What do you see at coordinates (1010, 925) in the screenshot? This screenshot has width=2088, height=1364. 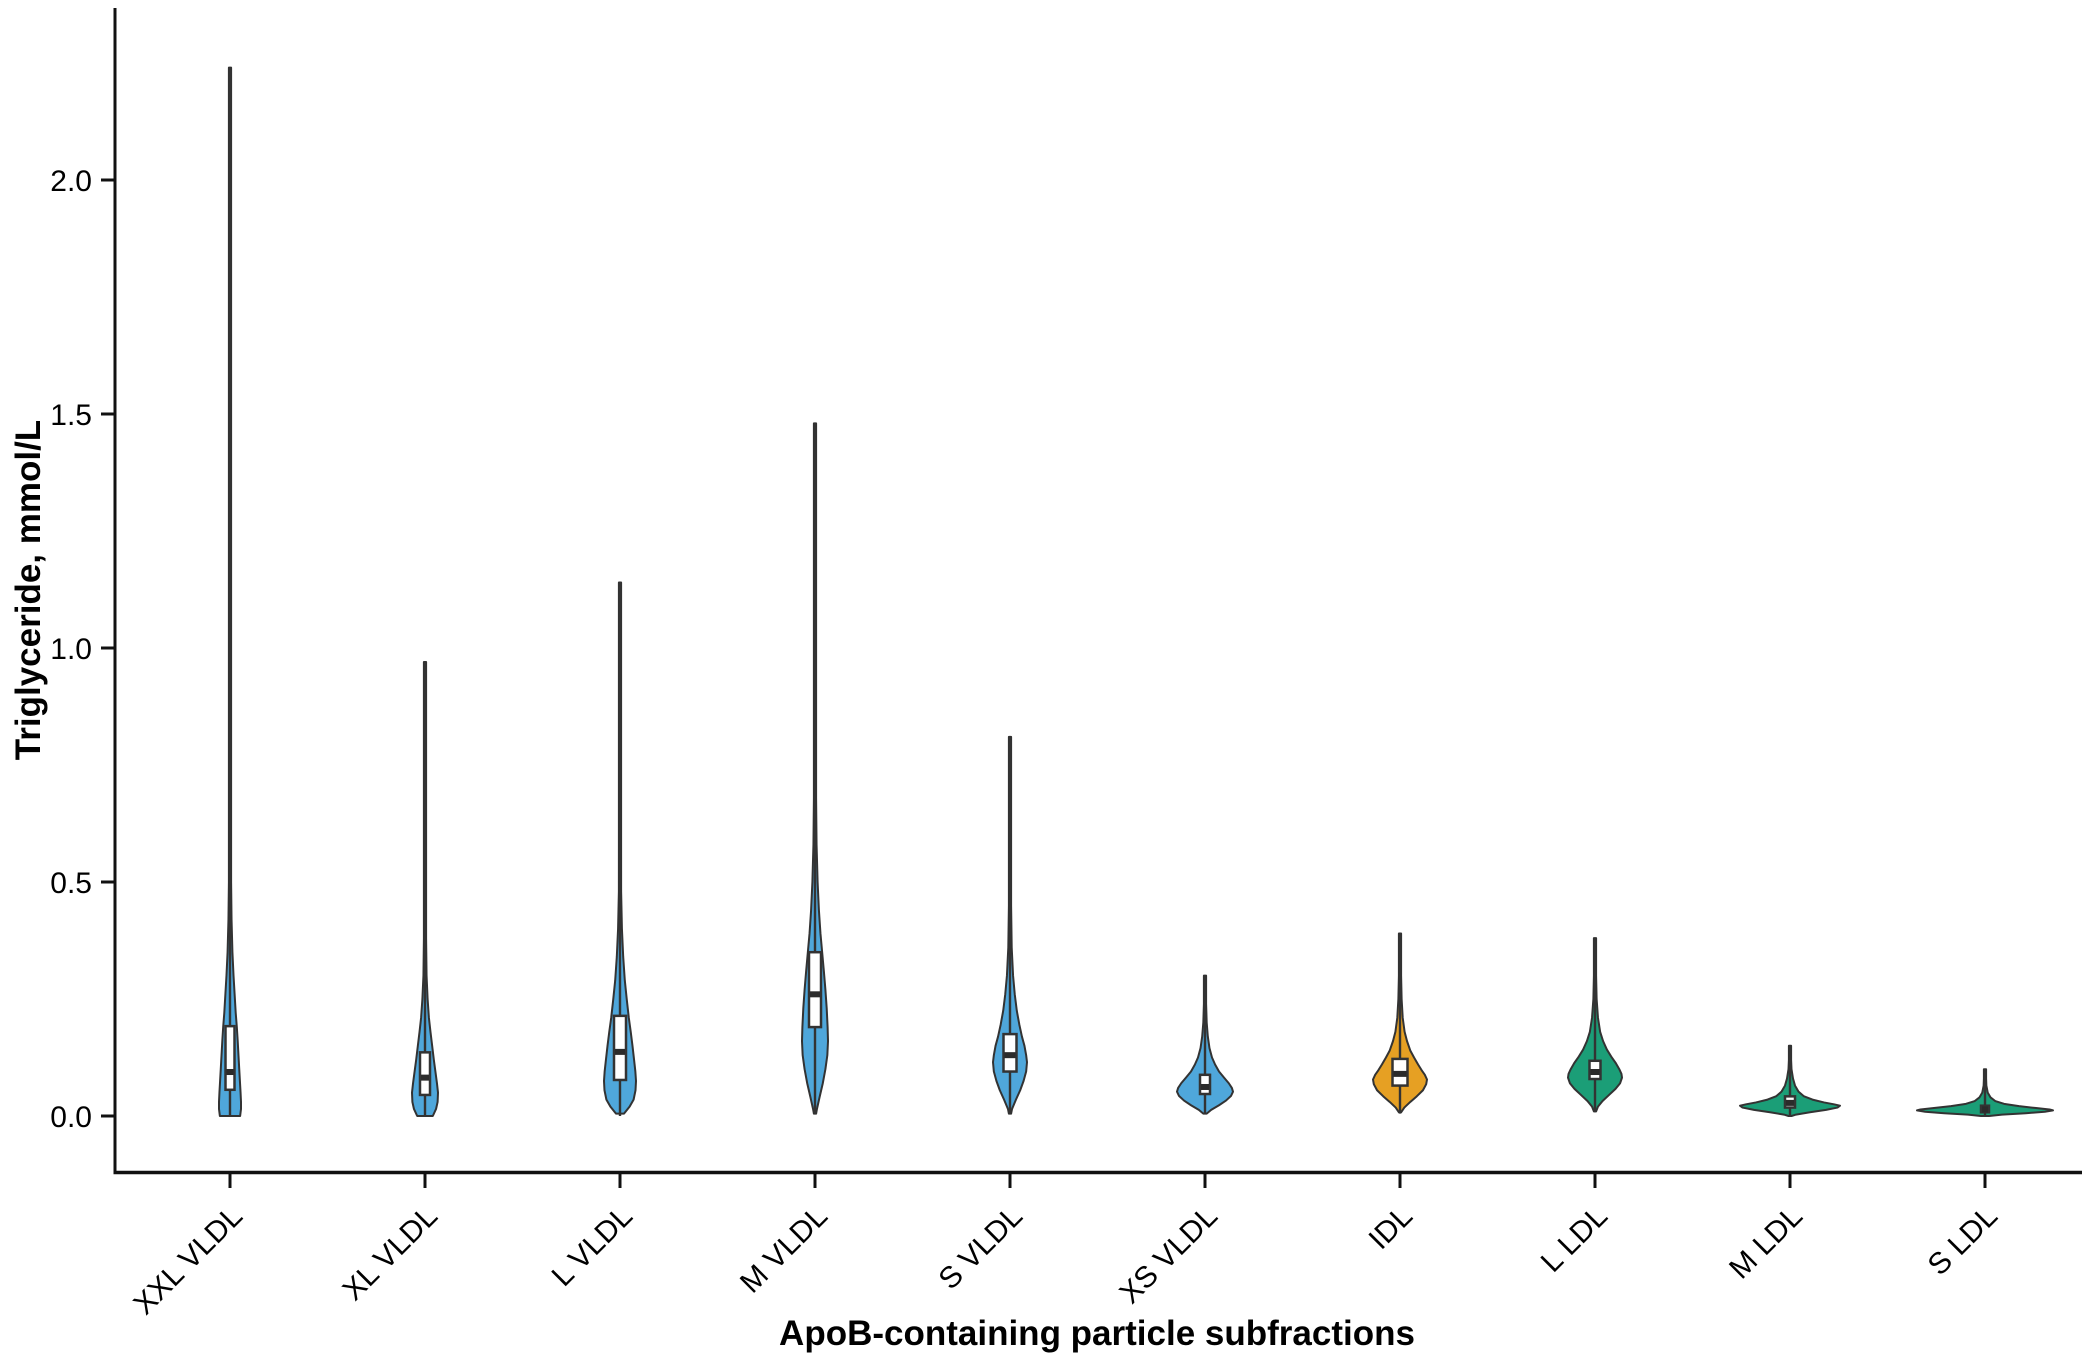 I see `violin-s-vldl` at bounding box center [1010, 925].